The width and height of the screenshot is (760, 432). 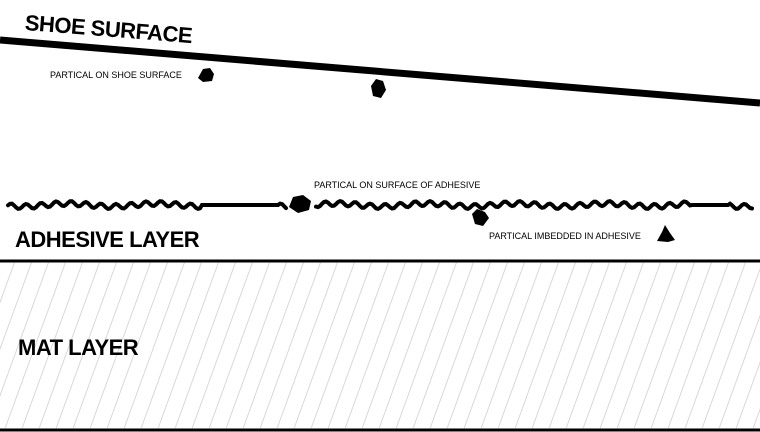 I want to click on partical-imbedded-label: PARTICAL IMBEDDED IN ADHESIVE, so click(x=565, y=236).